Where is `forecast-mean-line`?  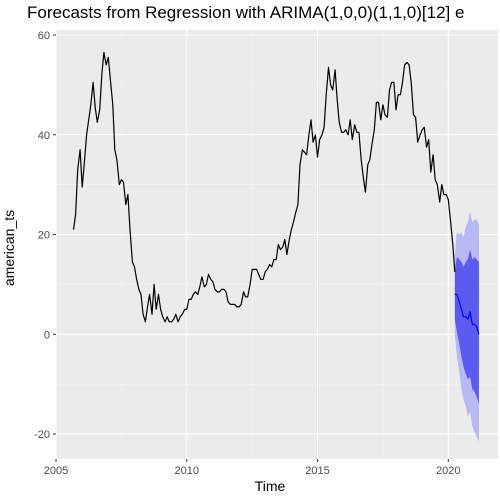 forecast-mean-line is located at coordinates (467, 314).